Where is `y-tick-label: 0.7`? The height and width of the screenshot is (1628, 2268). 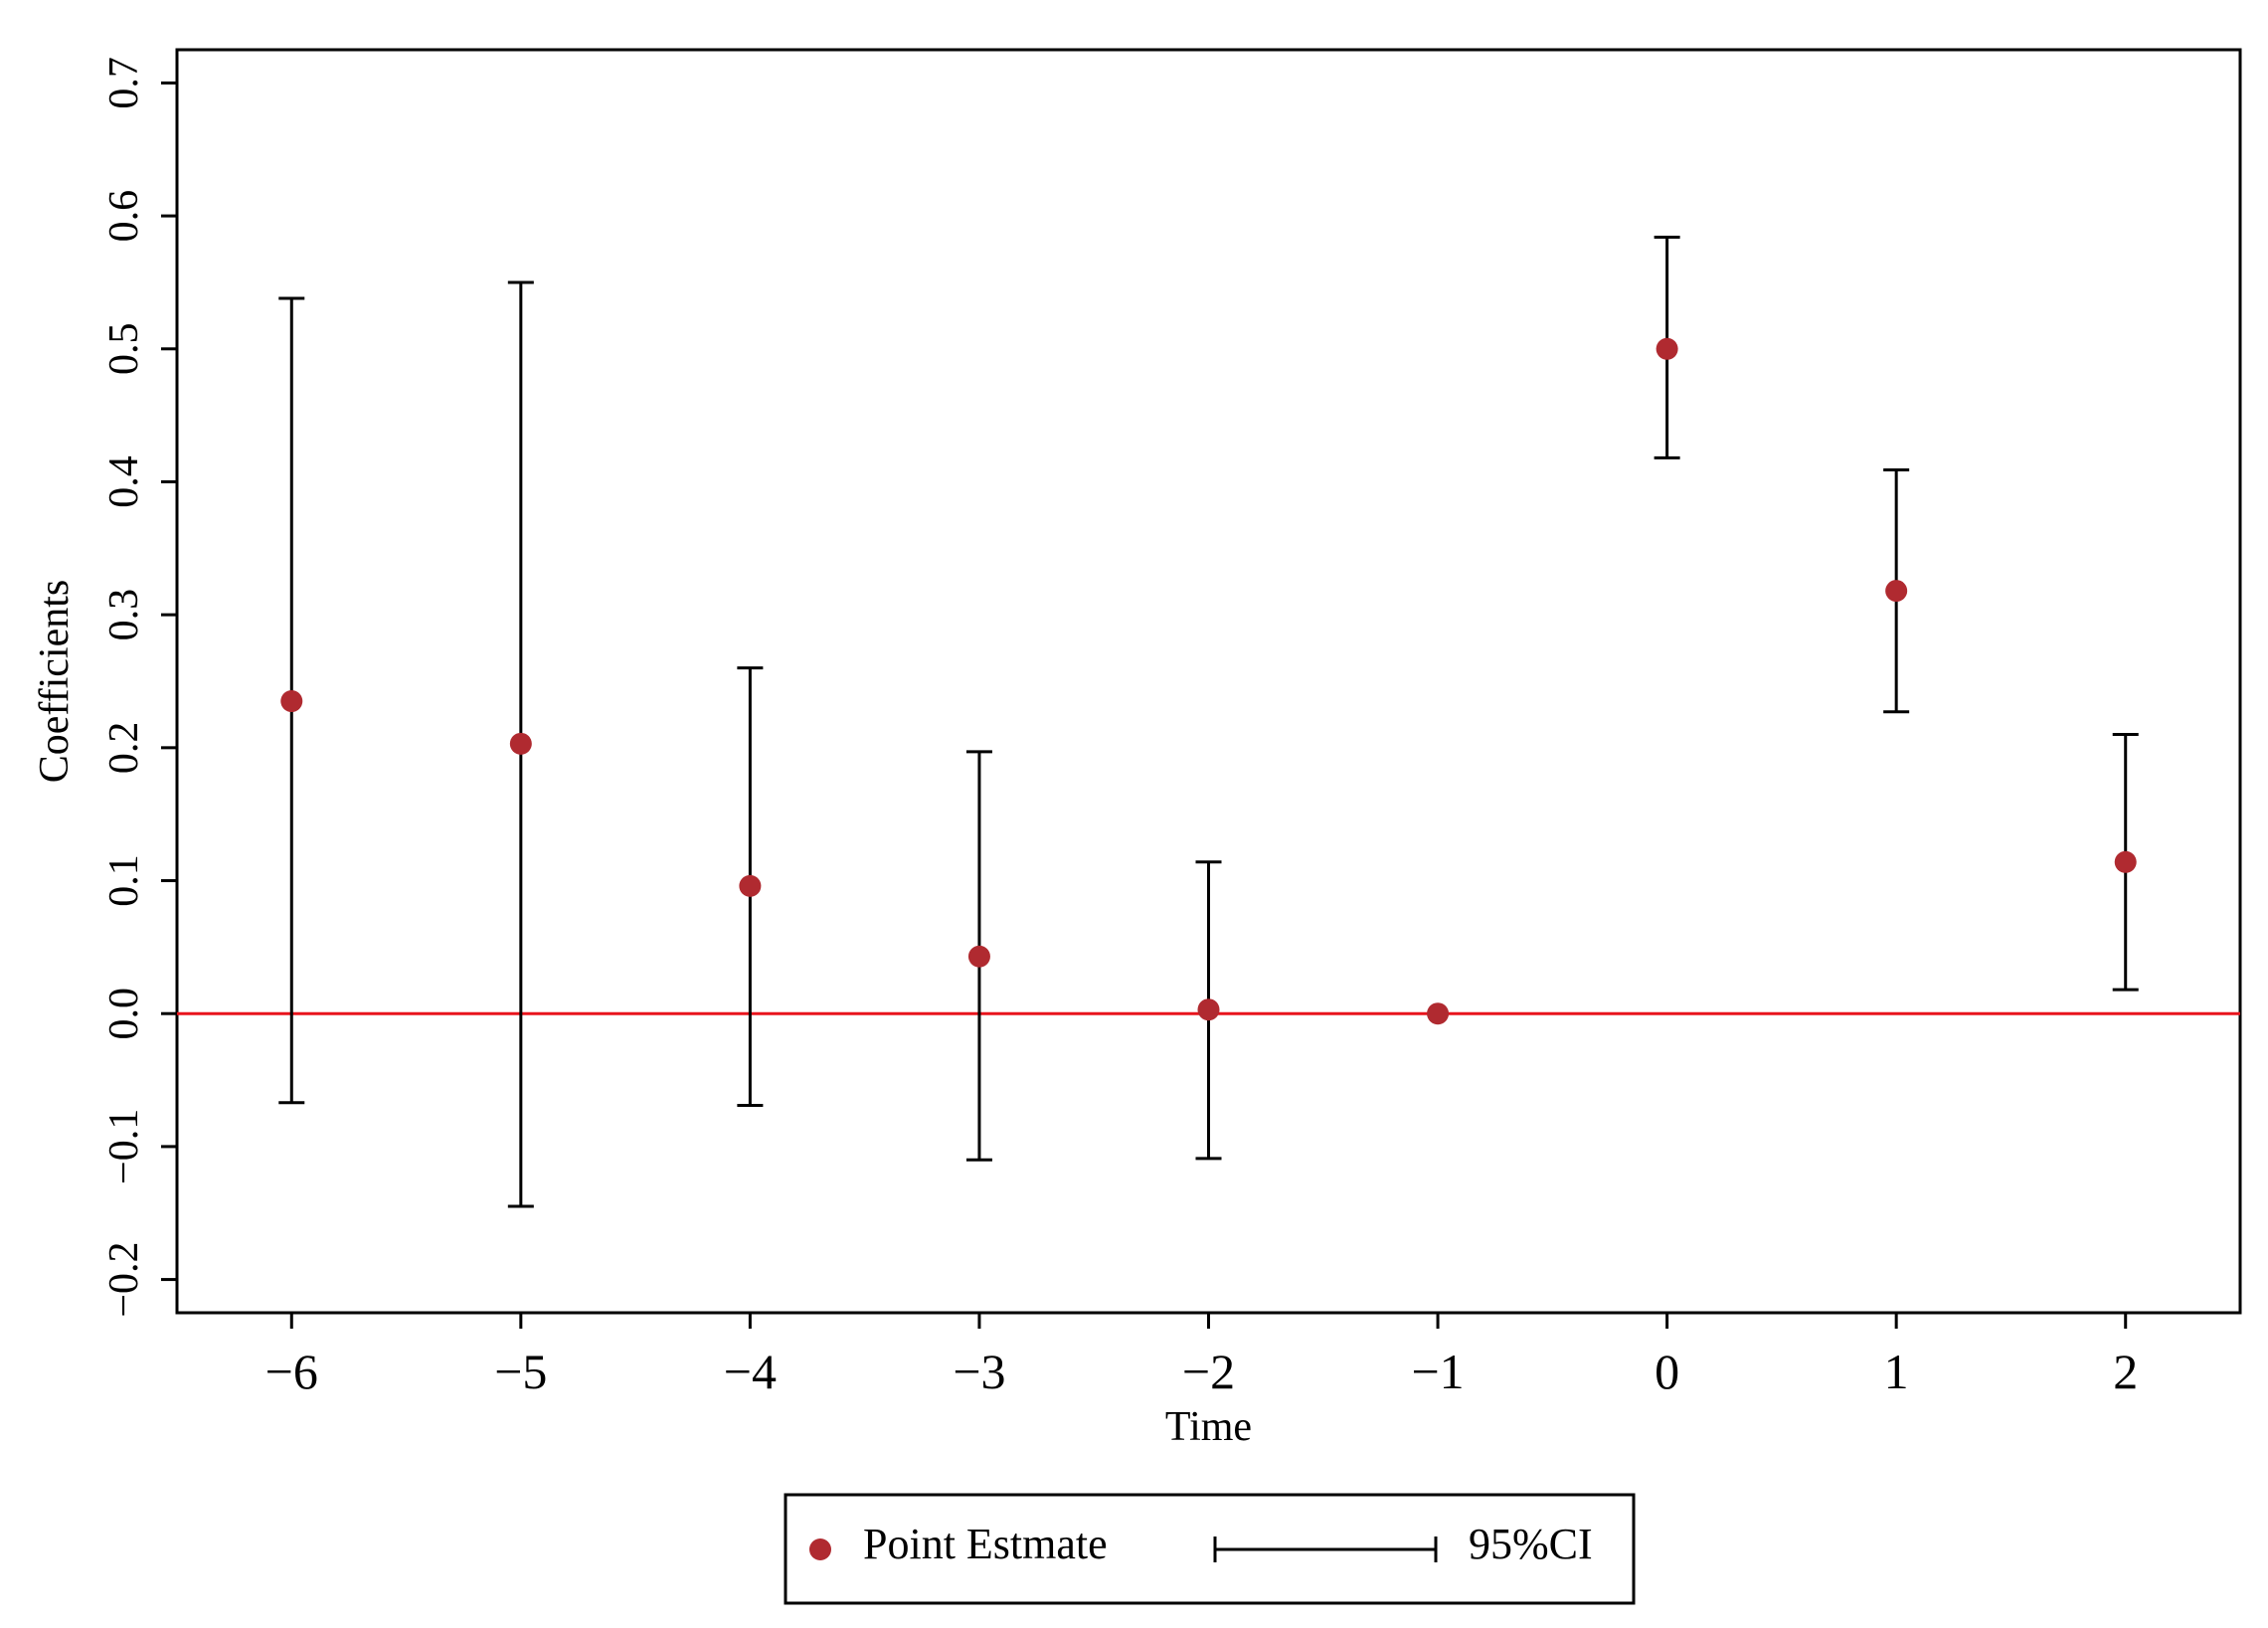 y-tick-label: 0.7 is located at coordinates (124, 83).